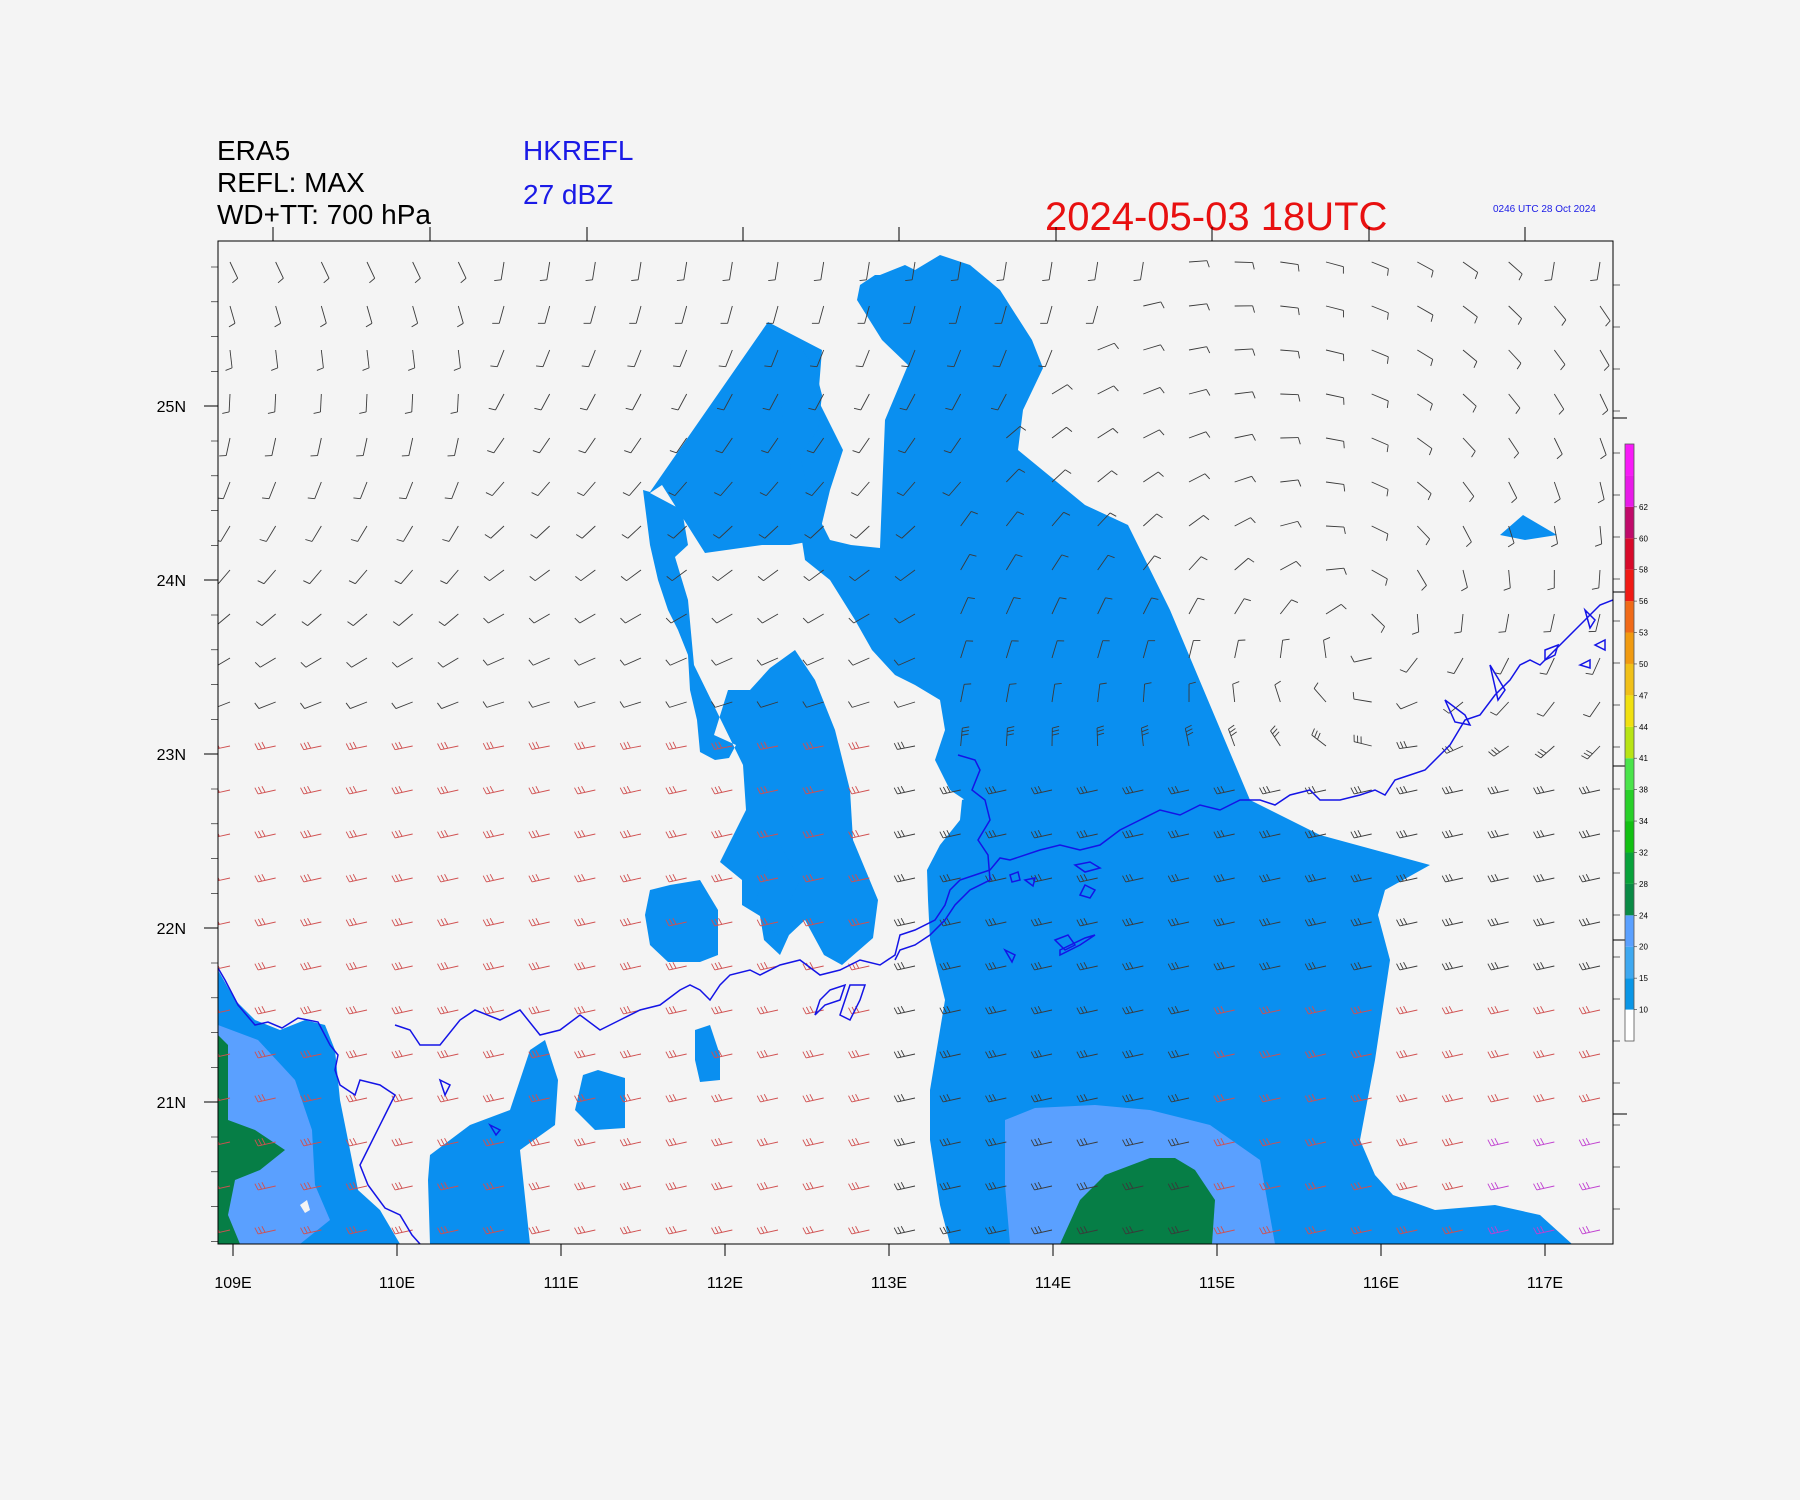 The width and height of the screenshot is (1800, 1500). I want to click on coastline-pearl-river, so click(942, 857).